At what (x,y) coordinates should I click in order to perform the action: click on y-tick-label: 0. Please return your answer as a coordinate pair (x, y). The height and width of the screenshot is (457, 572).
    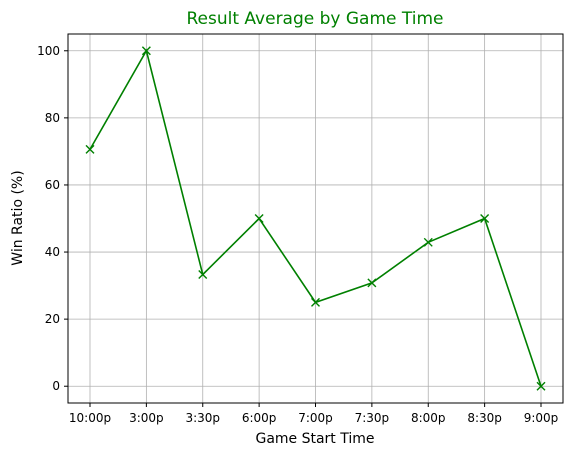
    Looking at the image, I should click on (56, 386).